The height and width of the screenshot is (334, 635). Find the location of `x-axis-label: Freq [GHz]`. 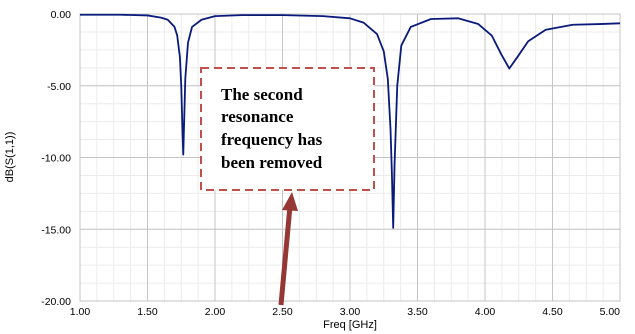

x-axis-label: Freq [GHz] is located at coordinates (350, 325).